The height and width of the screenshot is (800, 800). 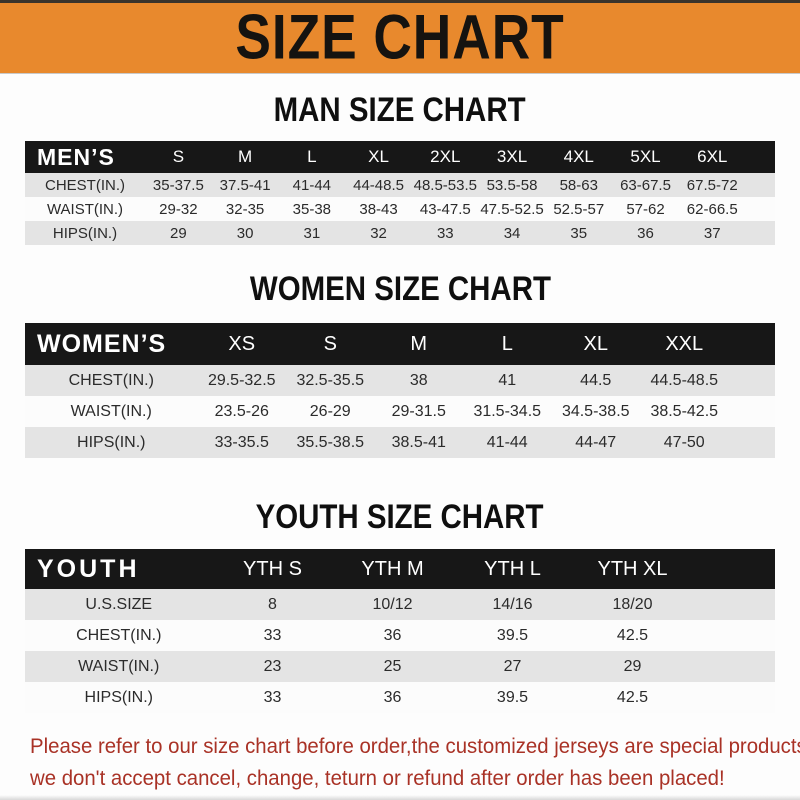 I want to click on size-cell: 62-66.5, so click(x=712, y=209).